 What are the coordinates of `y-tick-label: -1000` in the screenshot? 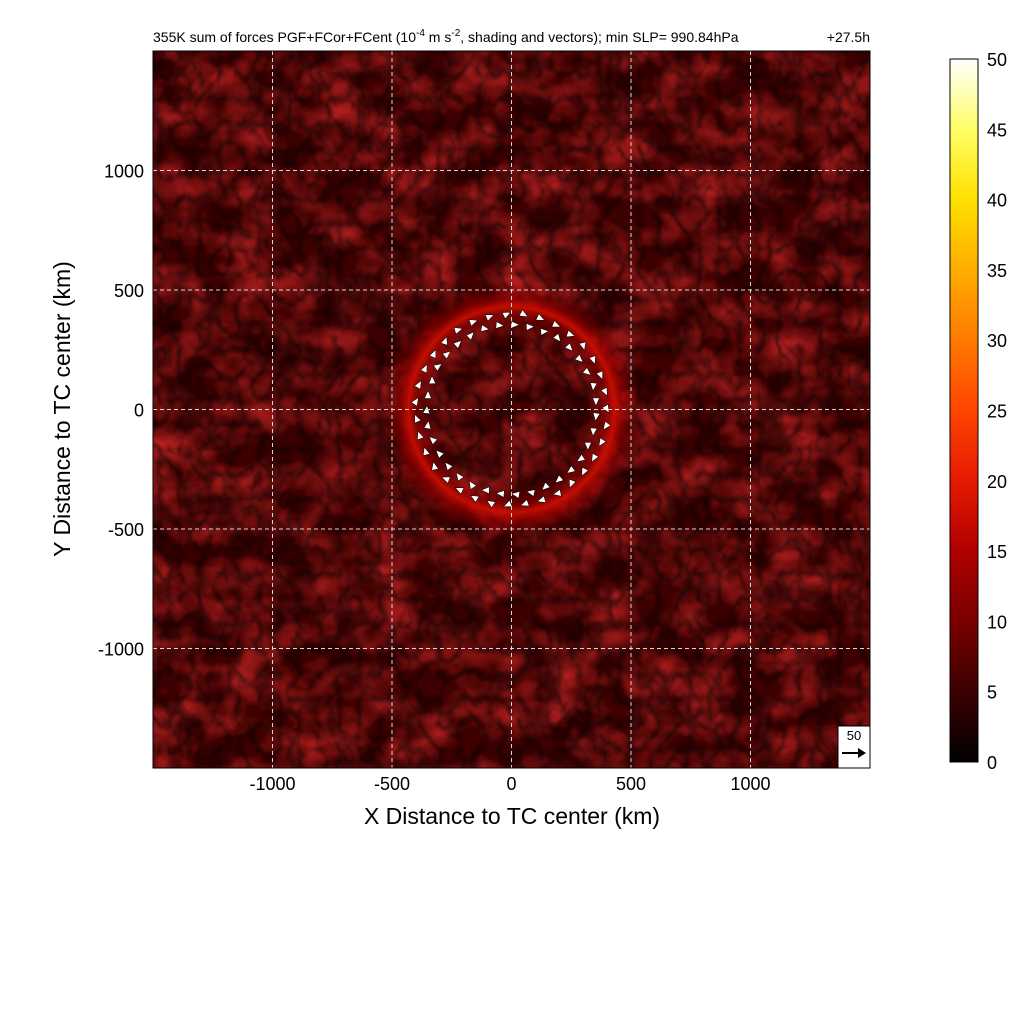 It's located at (121, 650).